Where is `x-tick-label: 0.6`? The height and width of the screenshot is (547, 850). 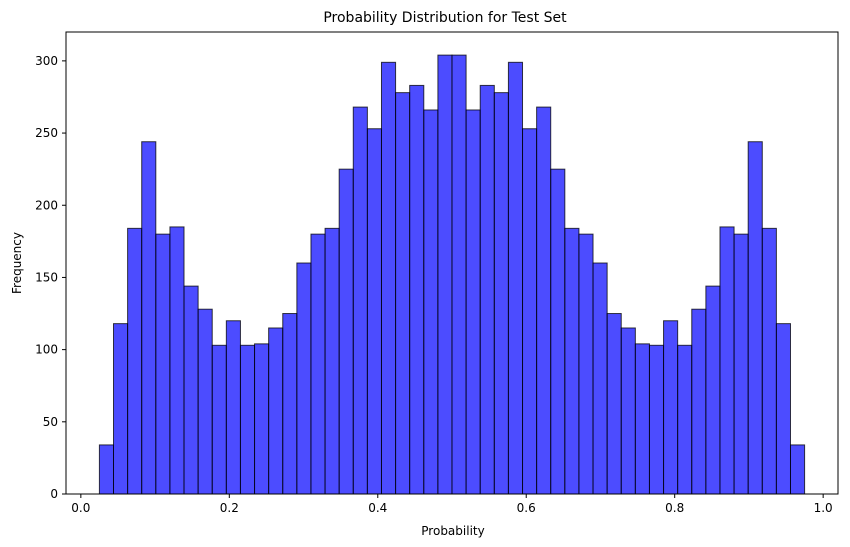
x-tick-label: 0.6 is located at coordinates (526, 508).